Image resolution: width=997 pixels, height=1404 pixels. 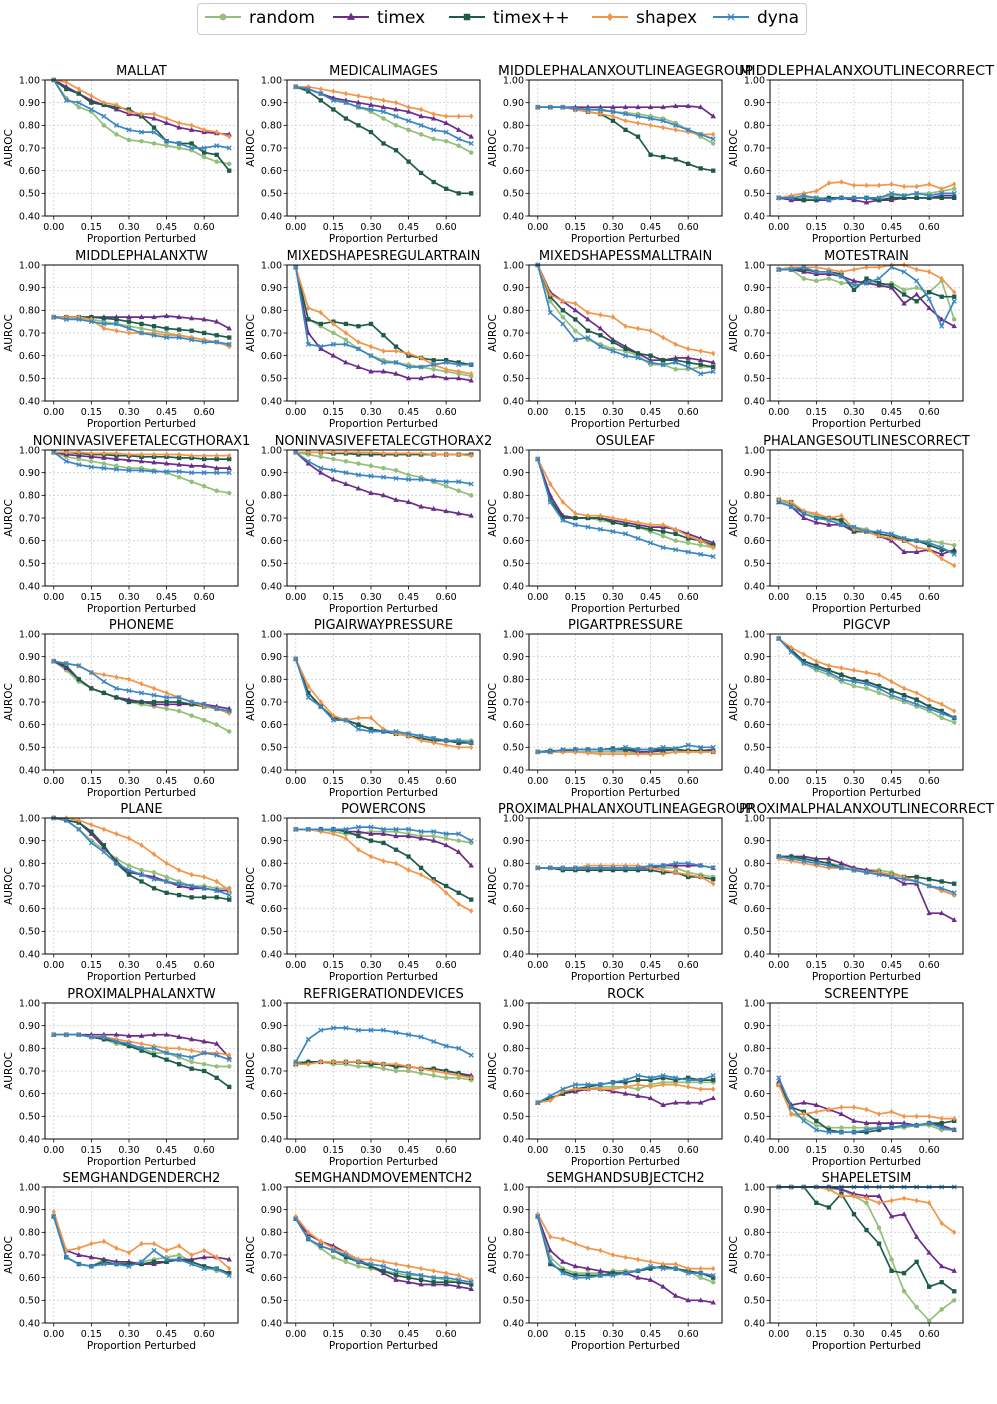 I want to click on ytick-label-6: 1.00, so click(x=513, y=450).